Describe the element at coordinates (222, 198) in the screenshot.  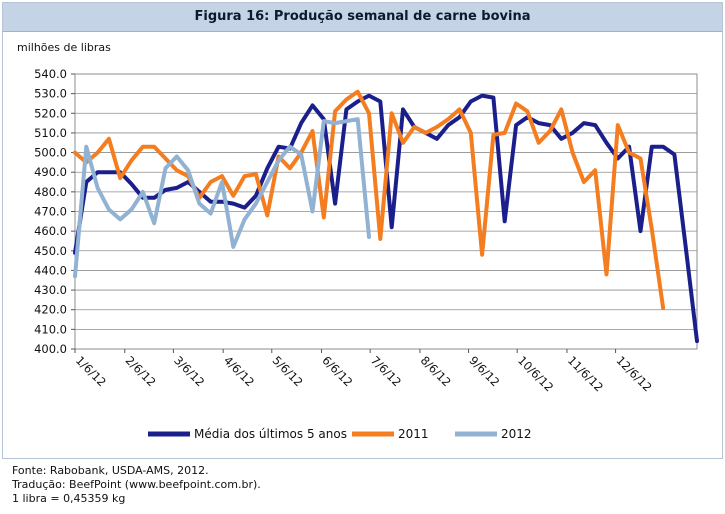
I see `series-line` at that location.